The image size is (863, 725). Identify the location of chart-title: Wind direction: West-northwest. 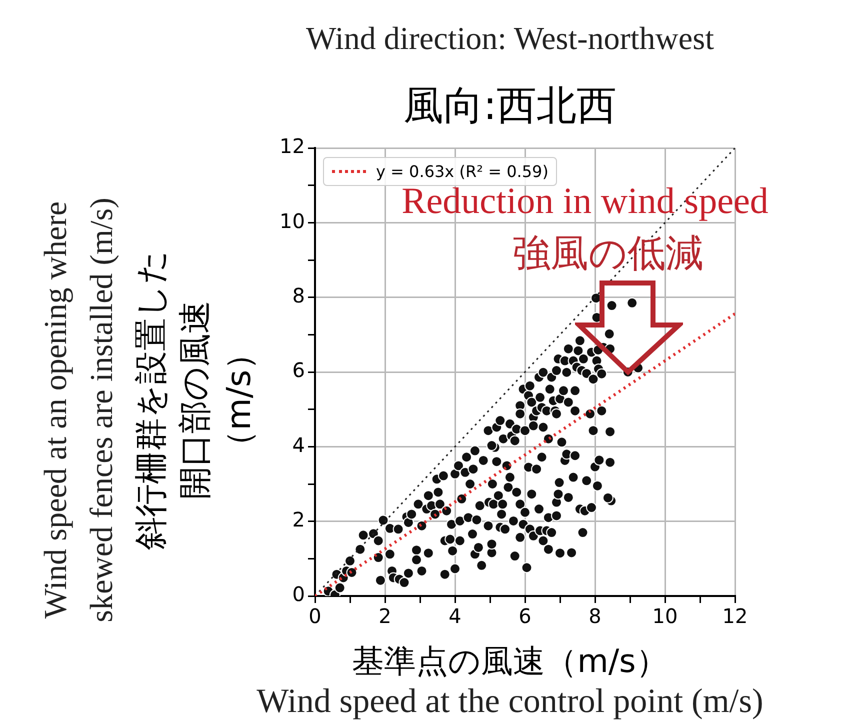
(510, 38).